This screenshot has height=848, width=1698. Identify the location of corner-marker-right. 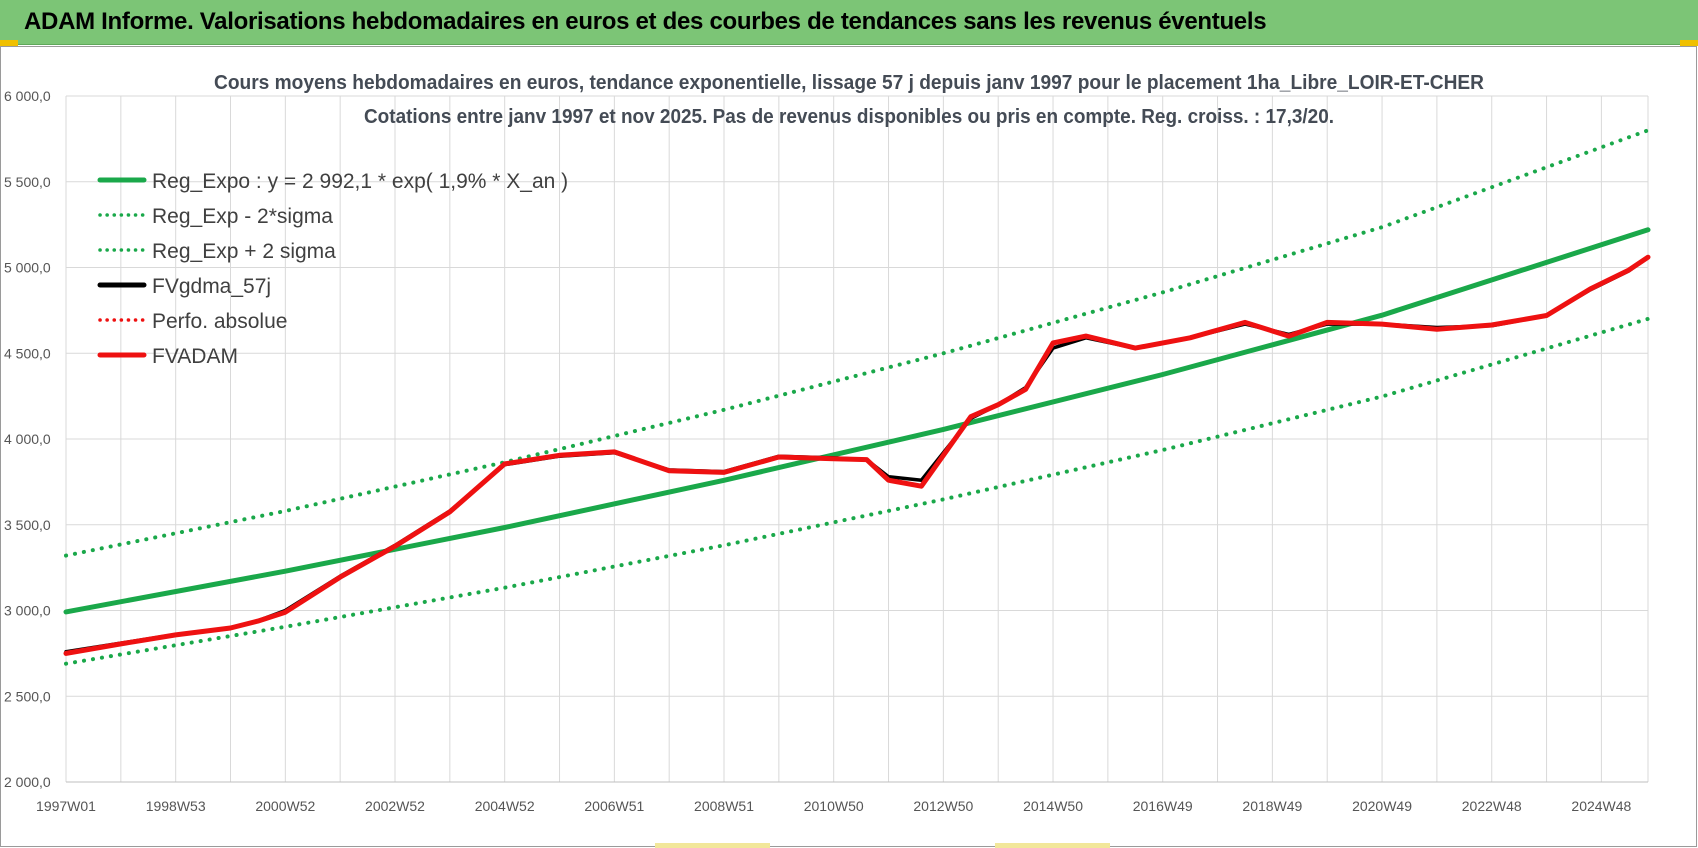
(1689, 43).